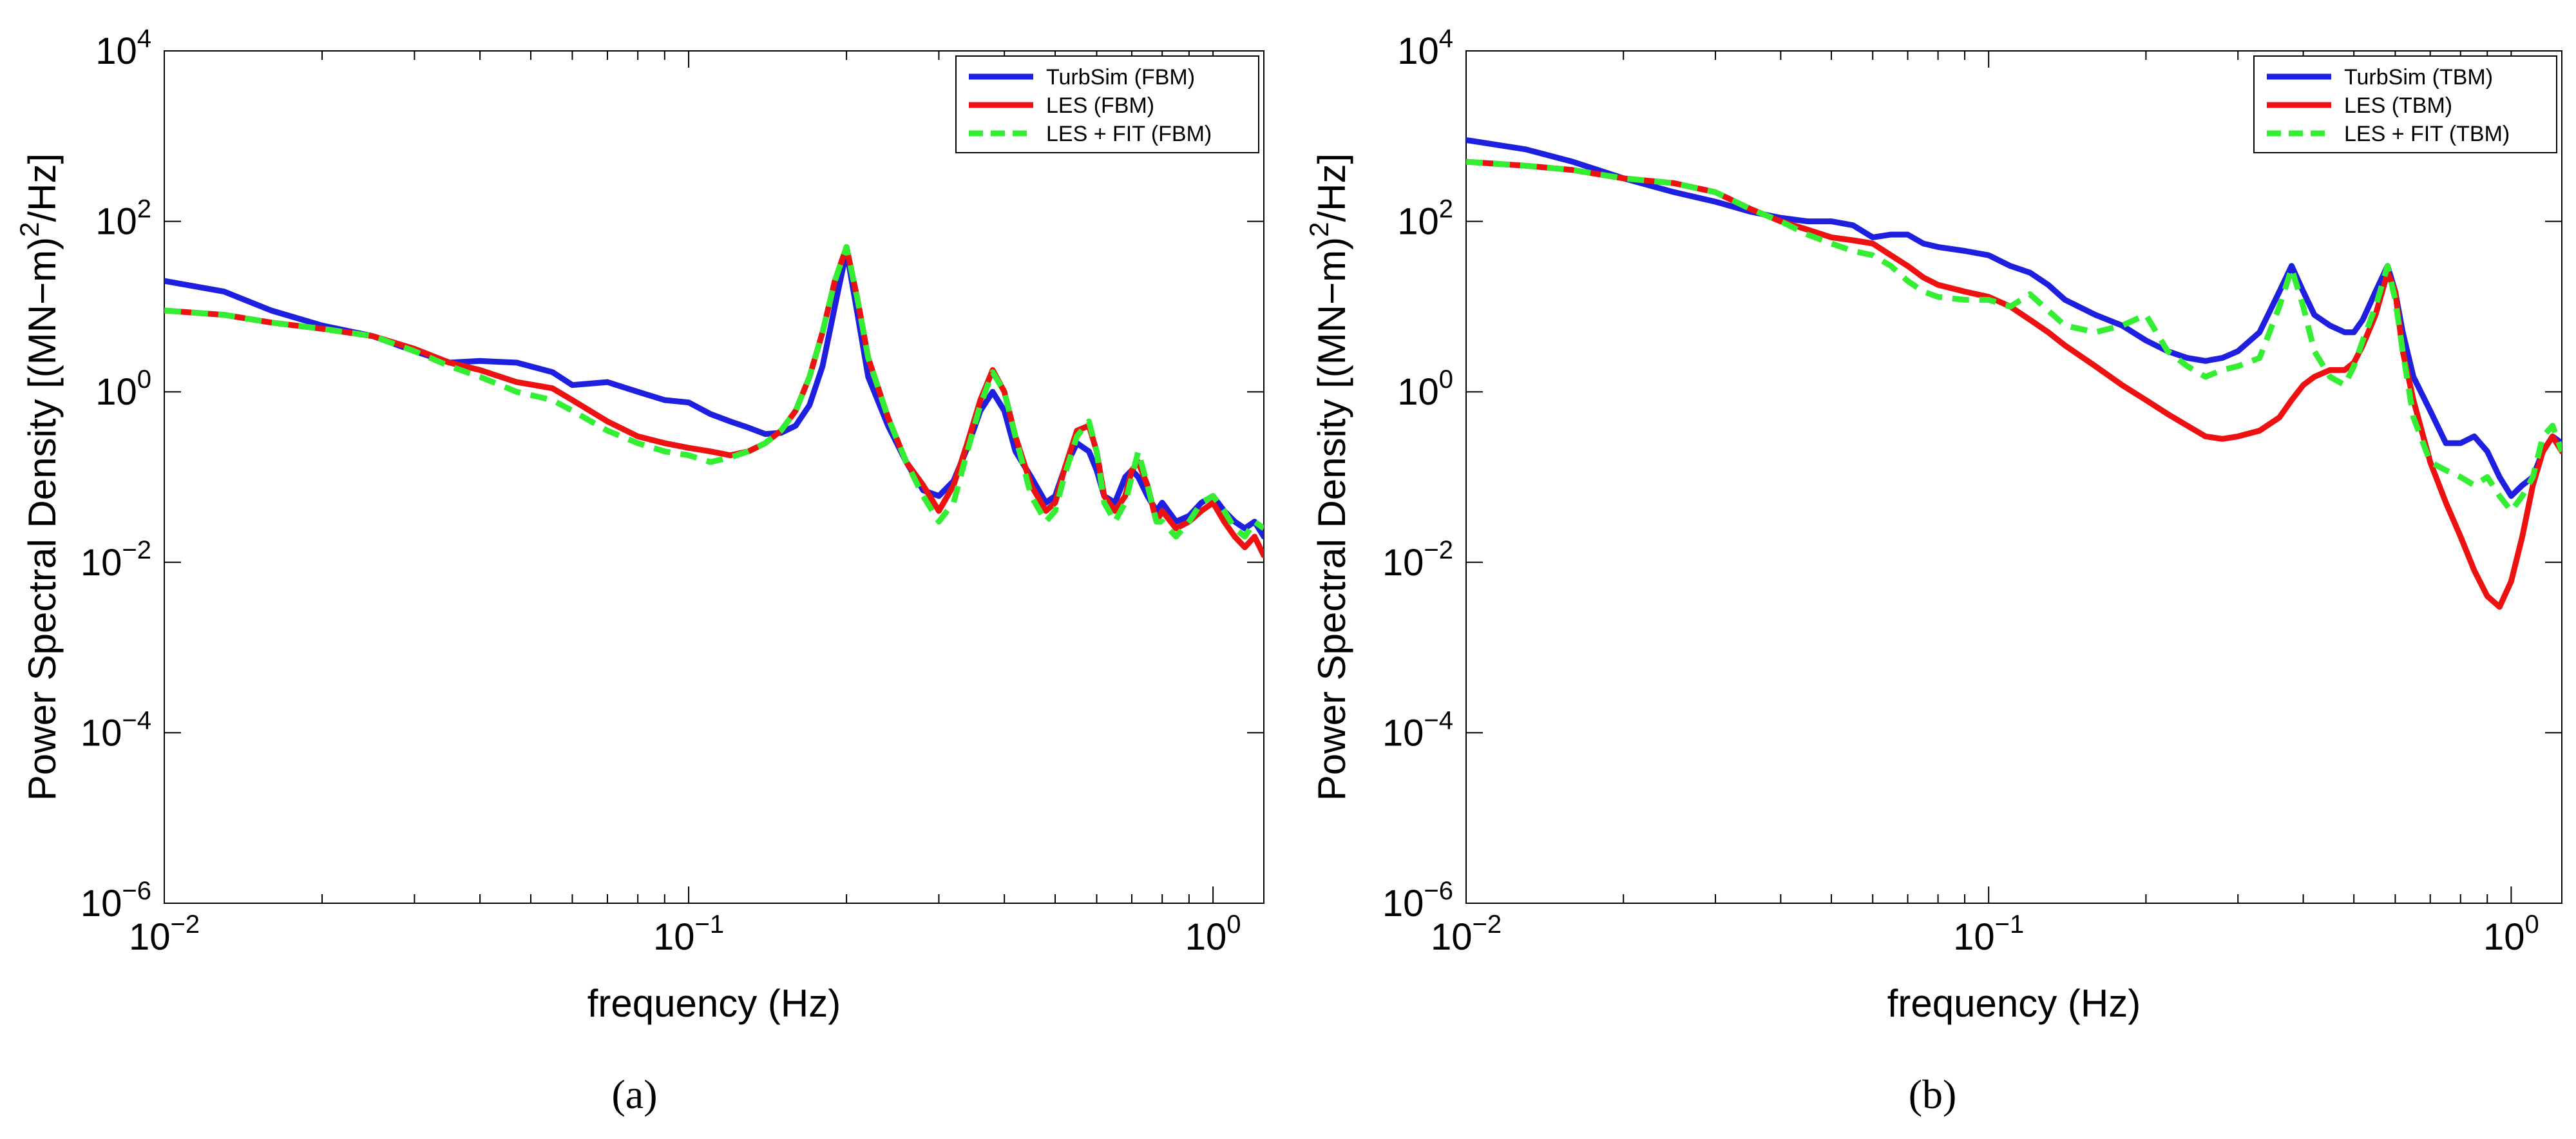 This screenshot has width=2576, height=1139. I want to click on legend: TurbSim (TBM) LES (TBM) LES + FIT (TBM), so click(2405, 104).